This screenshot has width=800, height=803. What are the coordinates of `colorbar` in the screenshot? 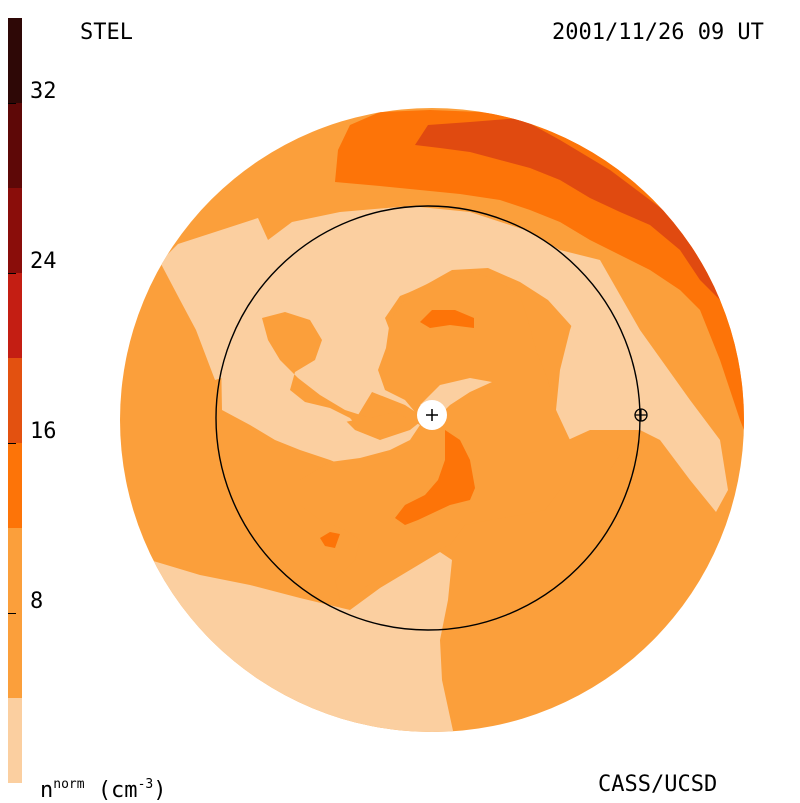 It's located at (15, 400).